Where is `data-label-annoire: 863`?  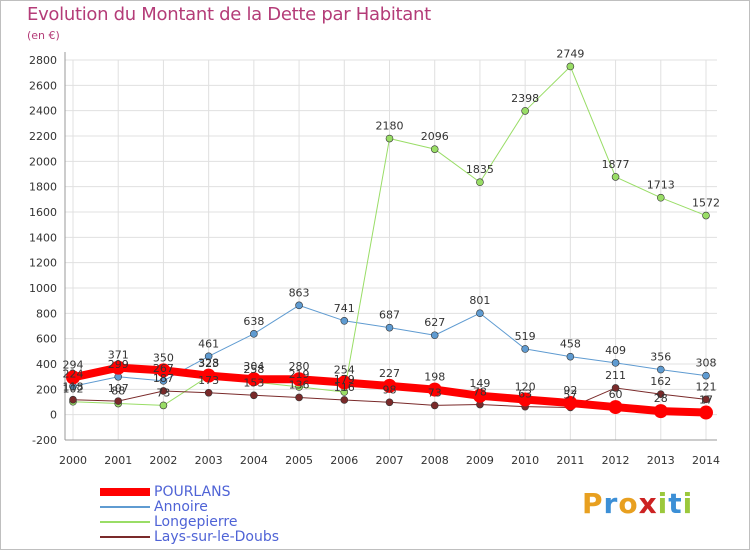
data-label-annoire: 863 is located at coordinates (299, 292).